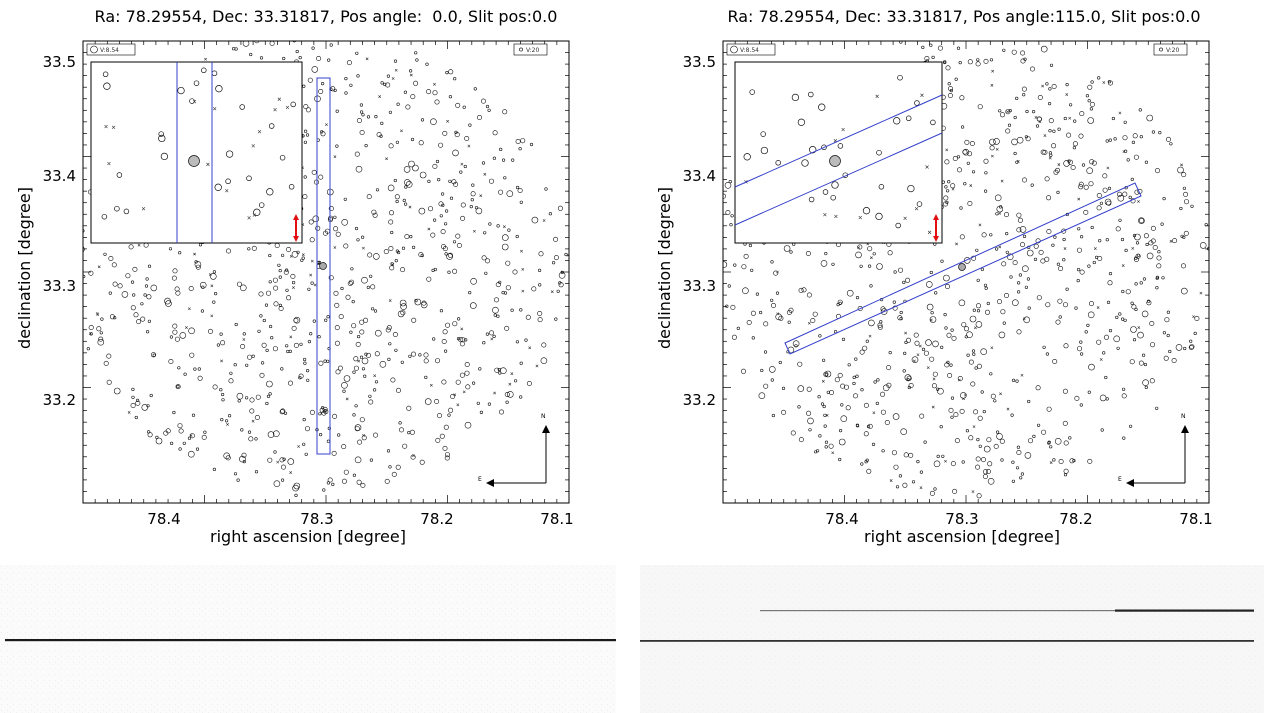 The height and width of the screenshot is (713, 1264). I want to click on zoom-inset, so click(838, 152).